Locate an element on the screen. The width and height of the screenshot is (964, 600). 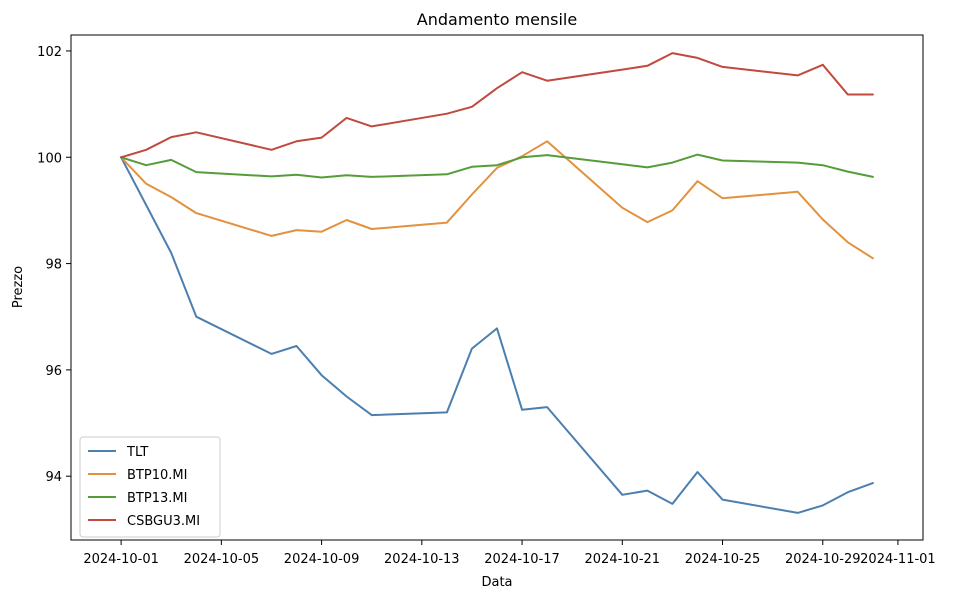
y-tick-label: 98 is located at coordinates (53, 265).